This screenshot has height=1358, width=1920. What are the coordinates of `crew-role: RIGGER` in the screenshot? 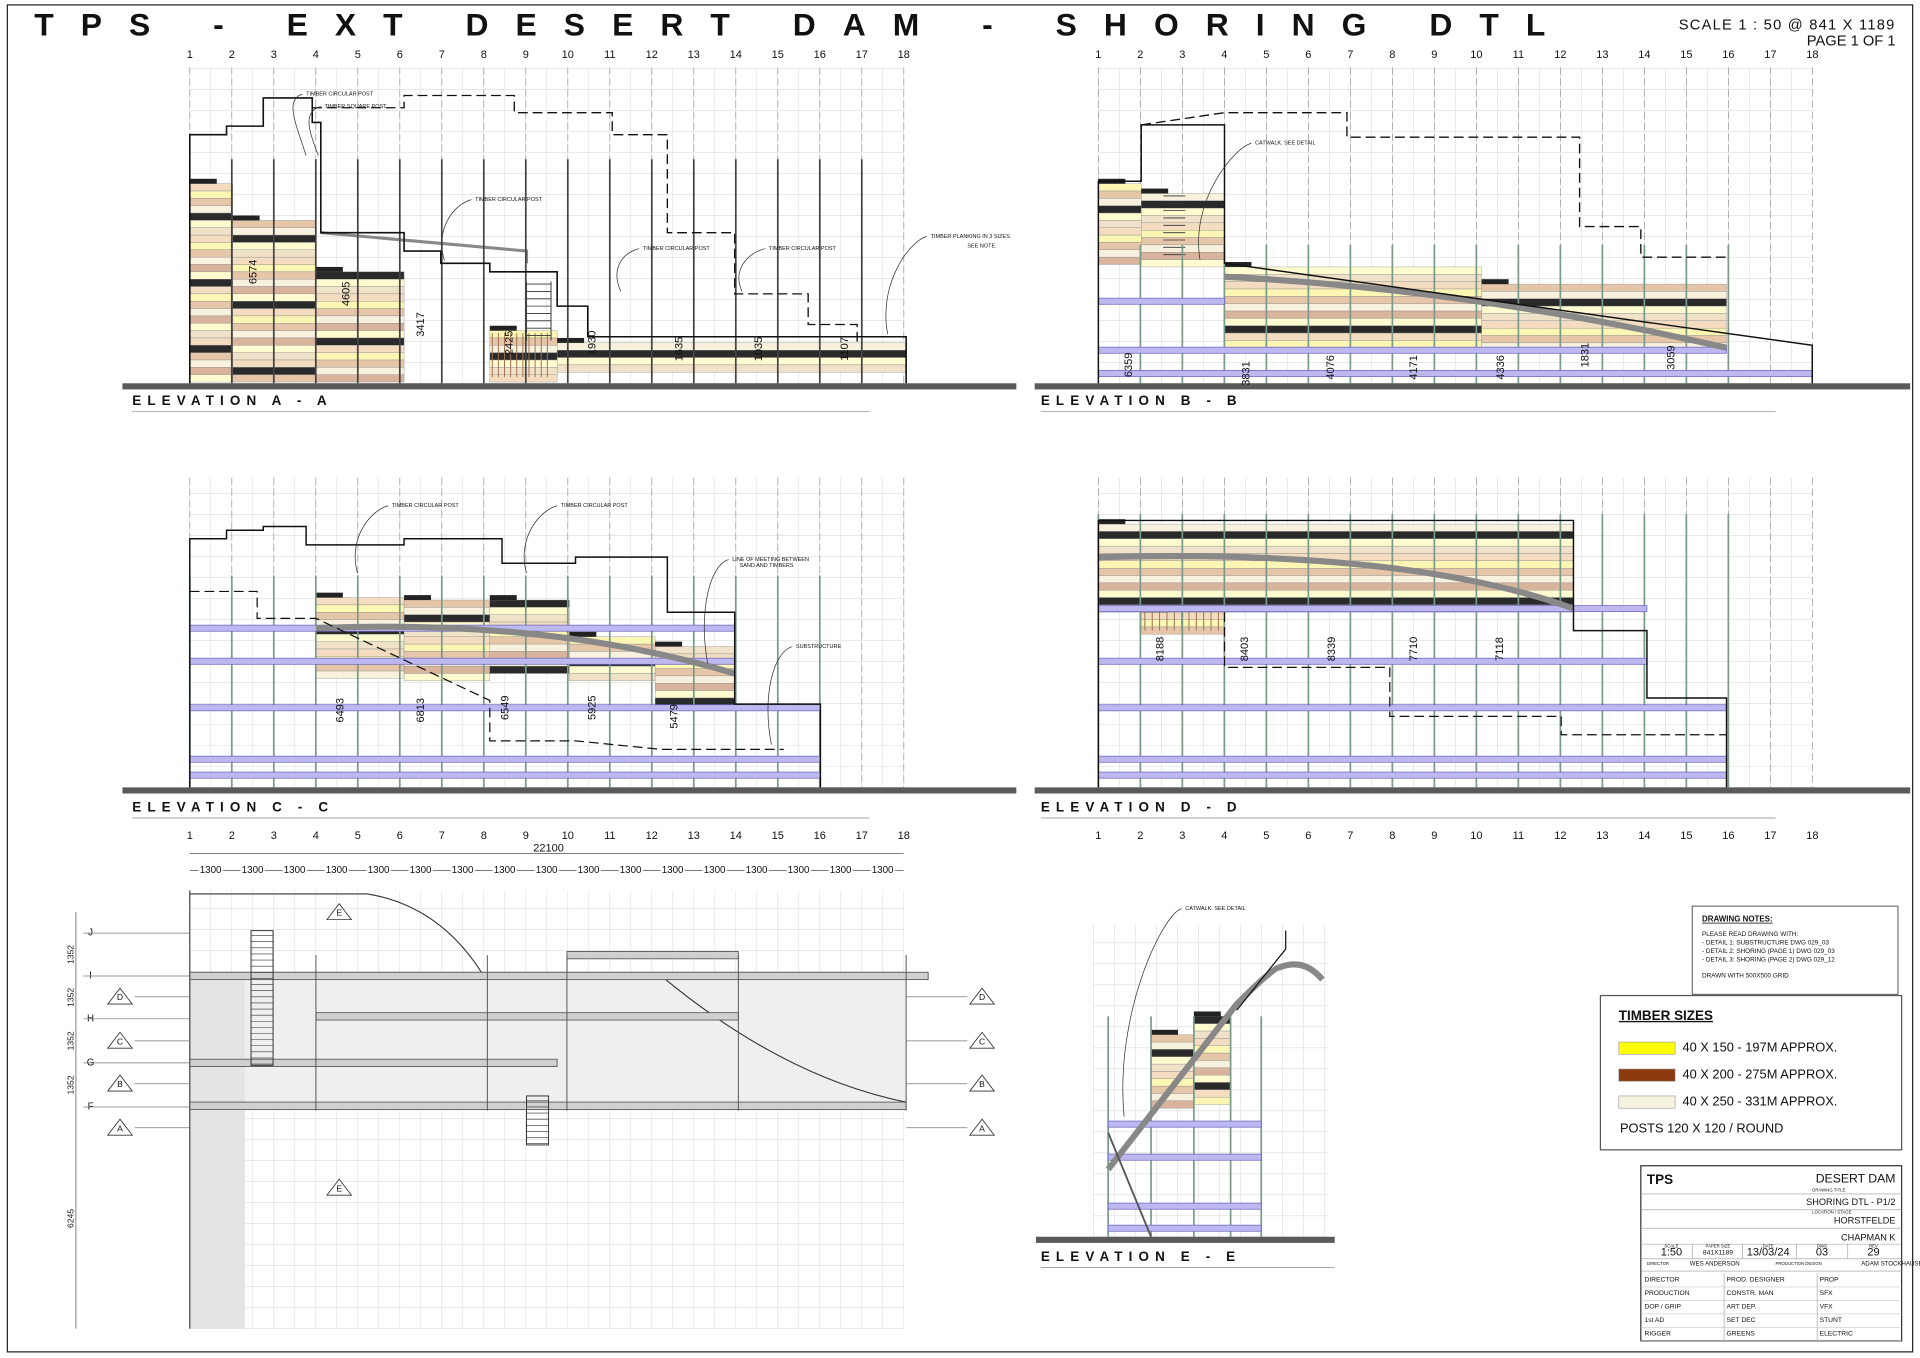 It's located at (1657, 1333).